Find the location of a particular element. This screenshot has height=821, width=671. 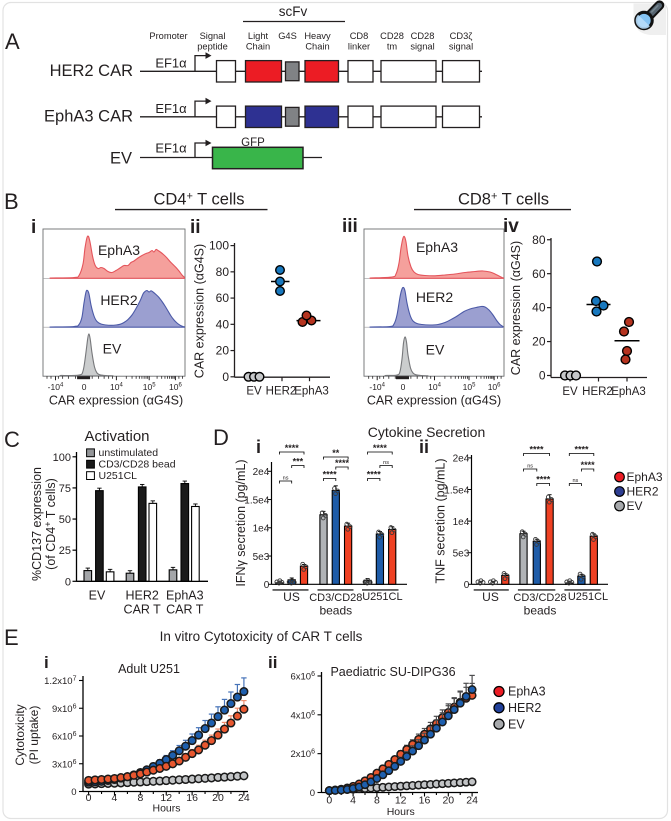

svg-text: Light is located at coordinates (258, 36).